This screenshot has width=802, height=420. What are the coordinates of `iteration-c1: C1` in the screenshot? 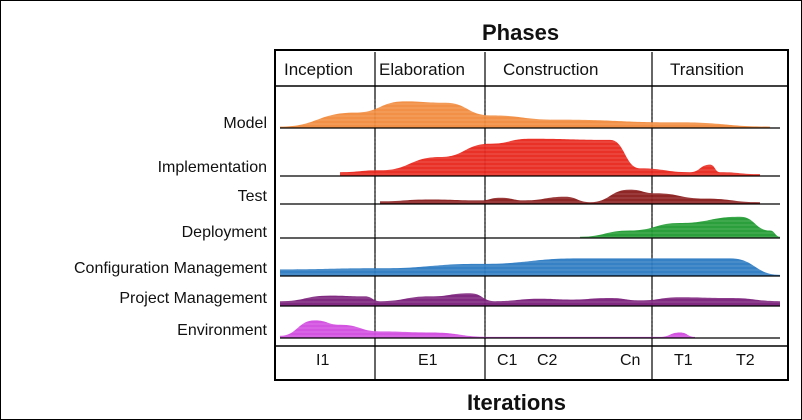 It's located at (507, 360).